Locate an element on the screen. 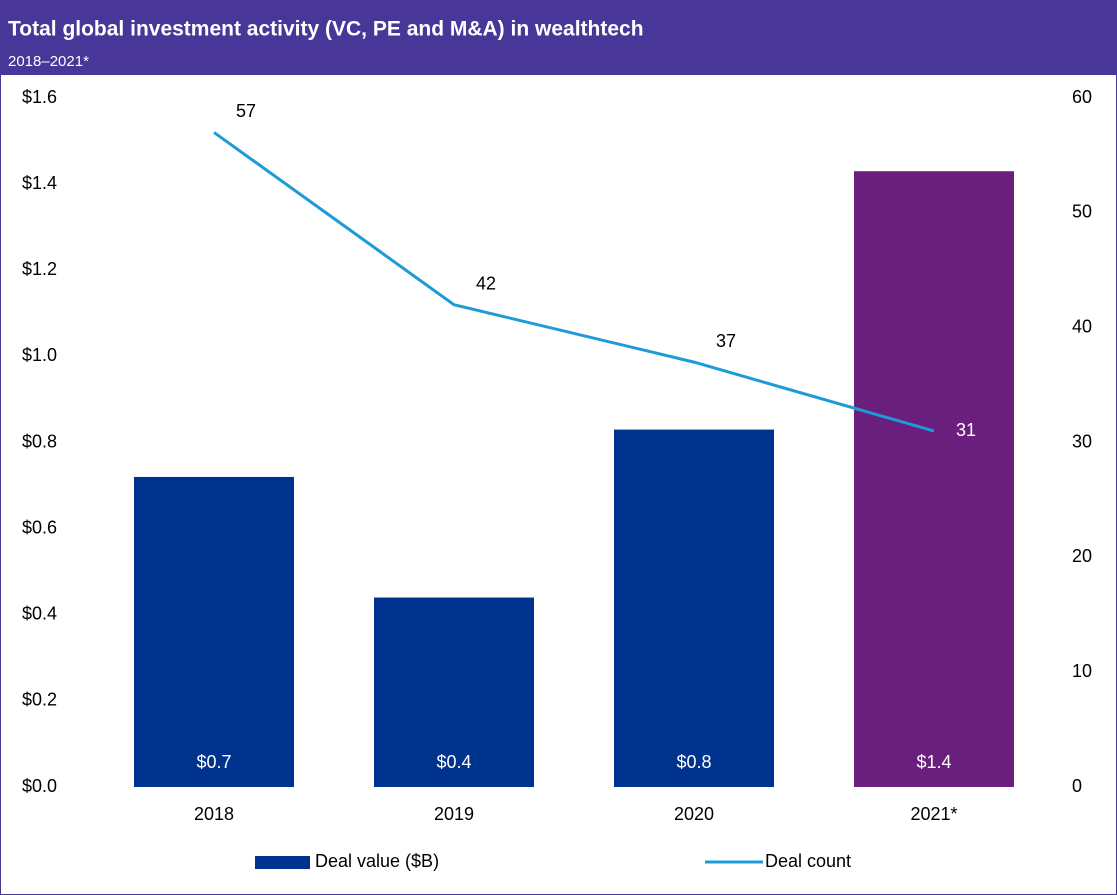 Image resolution: width=1117 pixels, height=895 pixels. legend-label: Deal value ($B) is located at coordinates (377, 861).